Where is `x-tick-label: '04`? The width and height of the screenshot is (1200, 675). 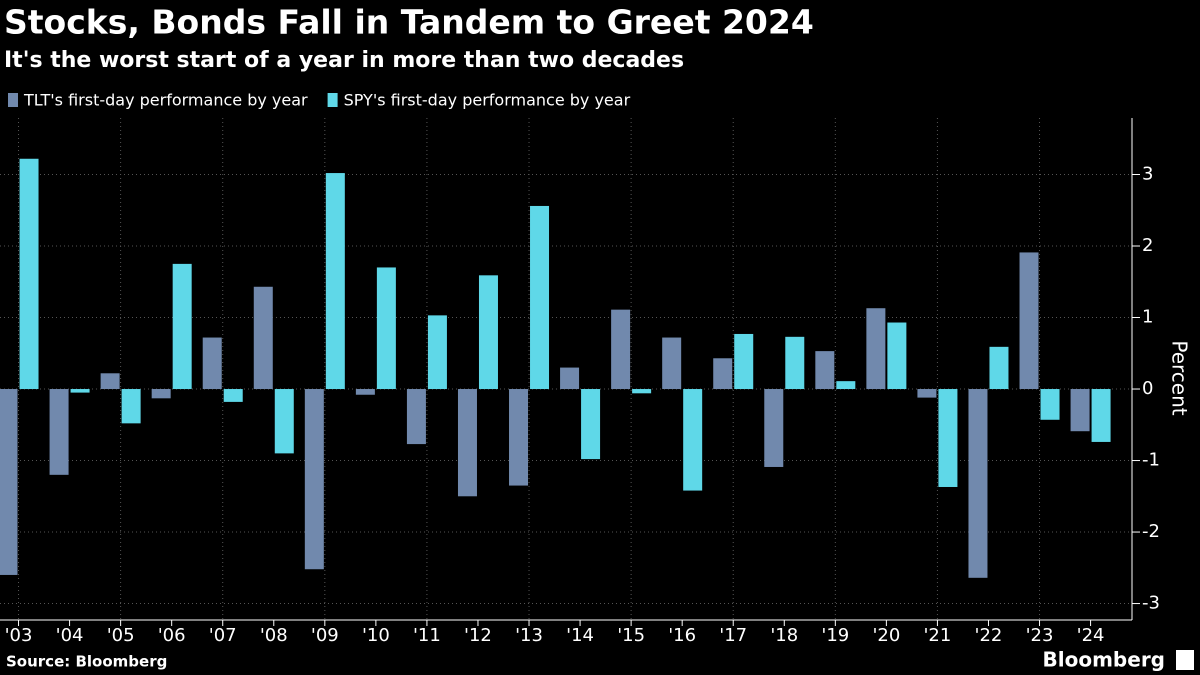
x-tick-label: '04 is located at coordinates (70, 635).